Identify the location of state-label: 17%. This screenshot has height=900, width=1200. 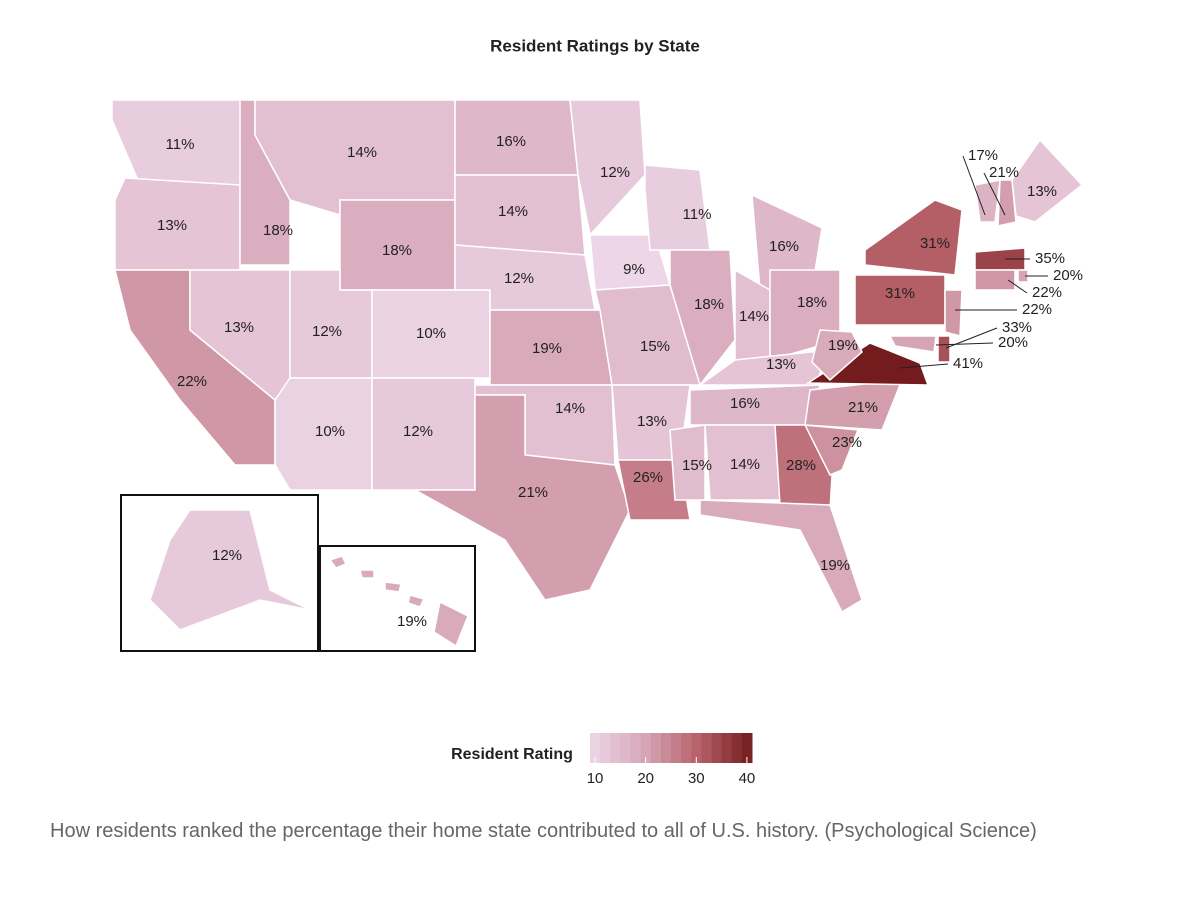
(983, 155).